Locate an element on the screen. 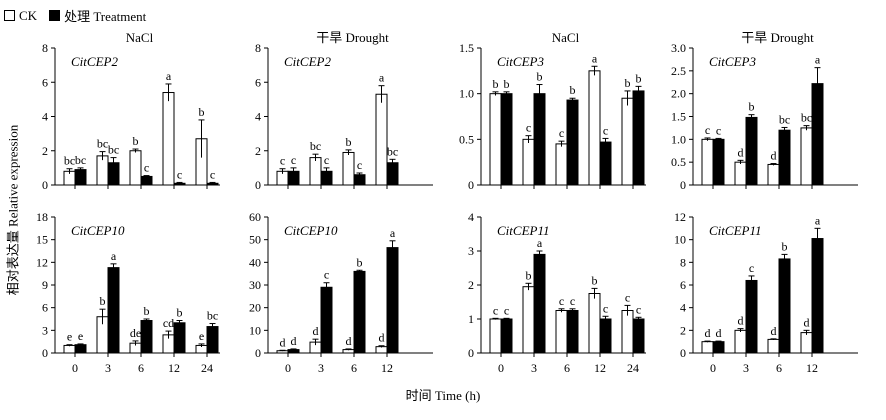  panel-7-x-tick-label: 0 is located at coordinates (501, 368).